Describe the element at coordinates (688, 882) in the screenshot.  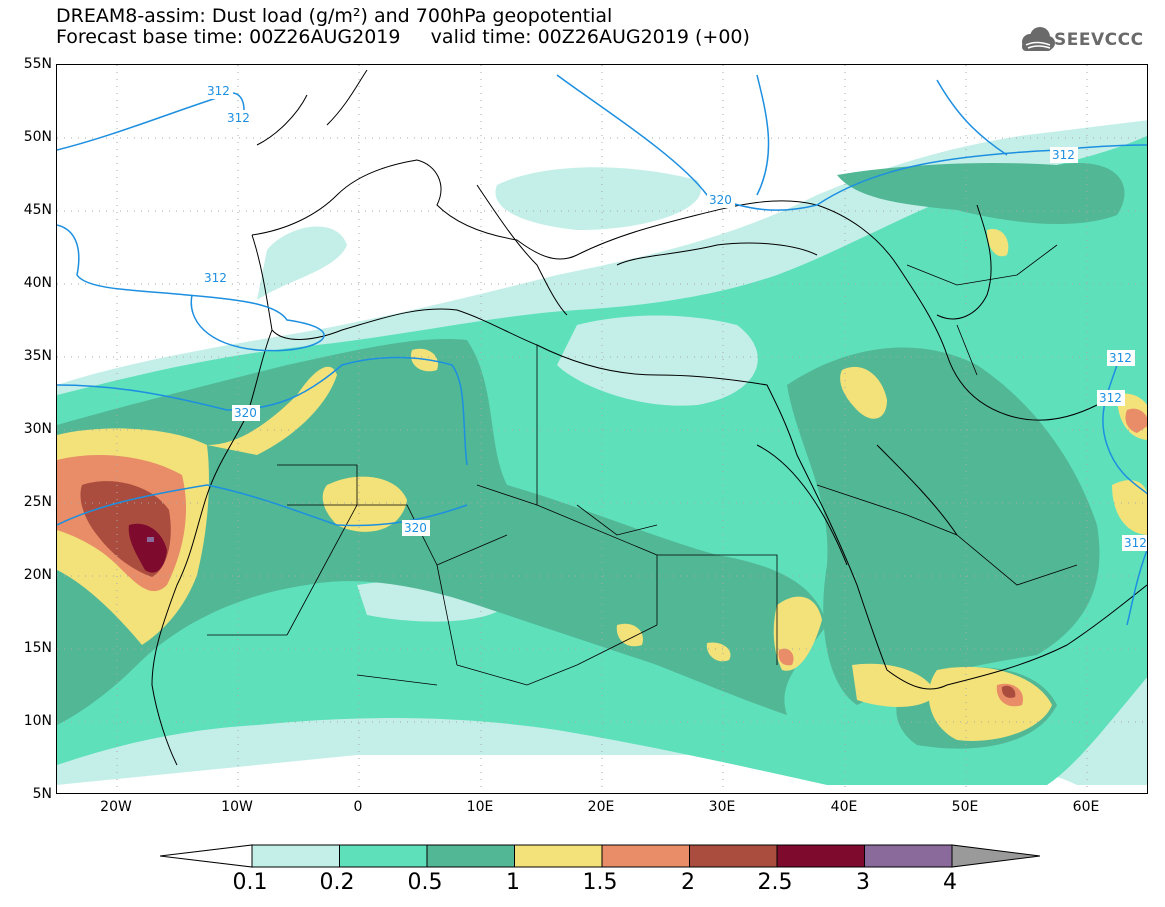
I see `colorbar-label: 2` at that location.